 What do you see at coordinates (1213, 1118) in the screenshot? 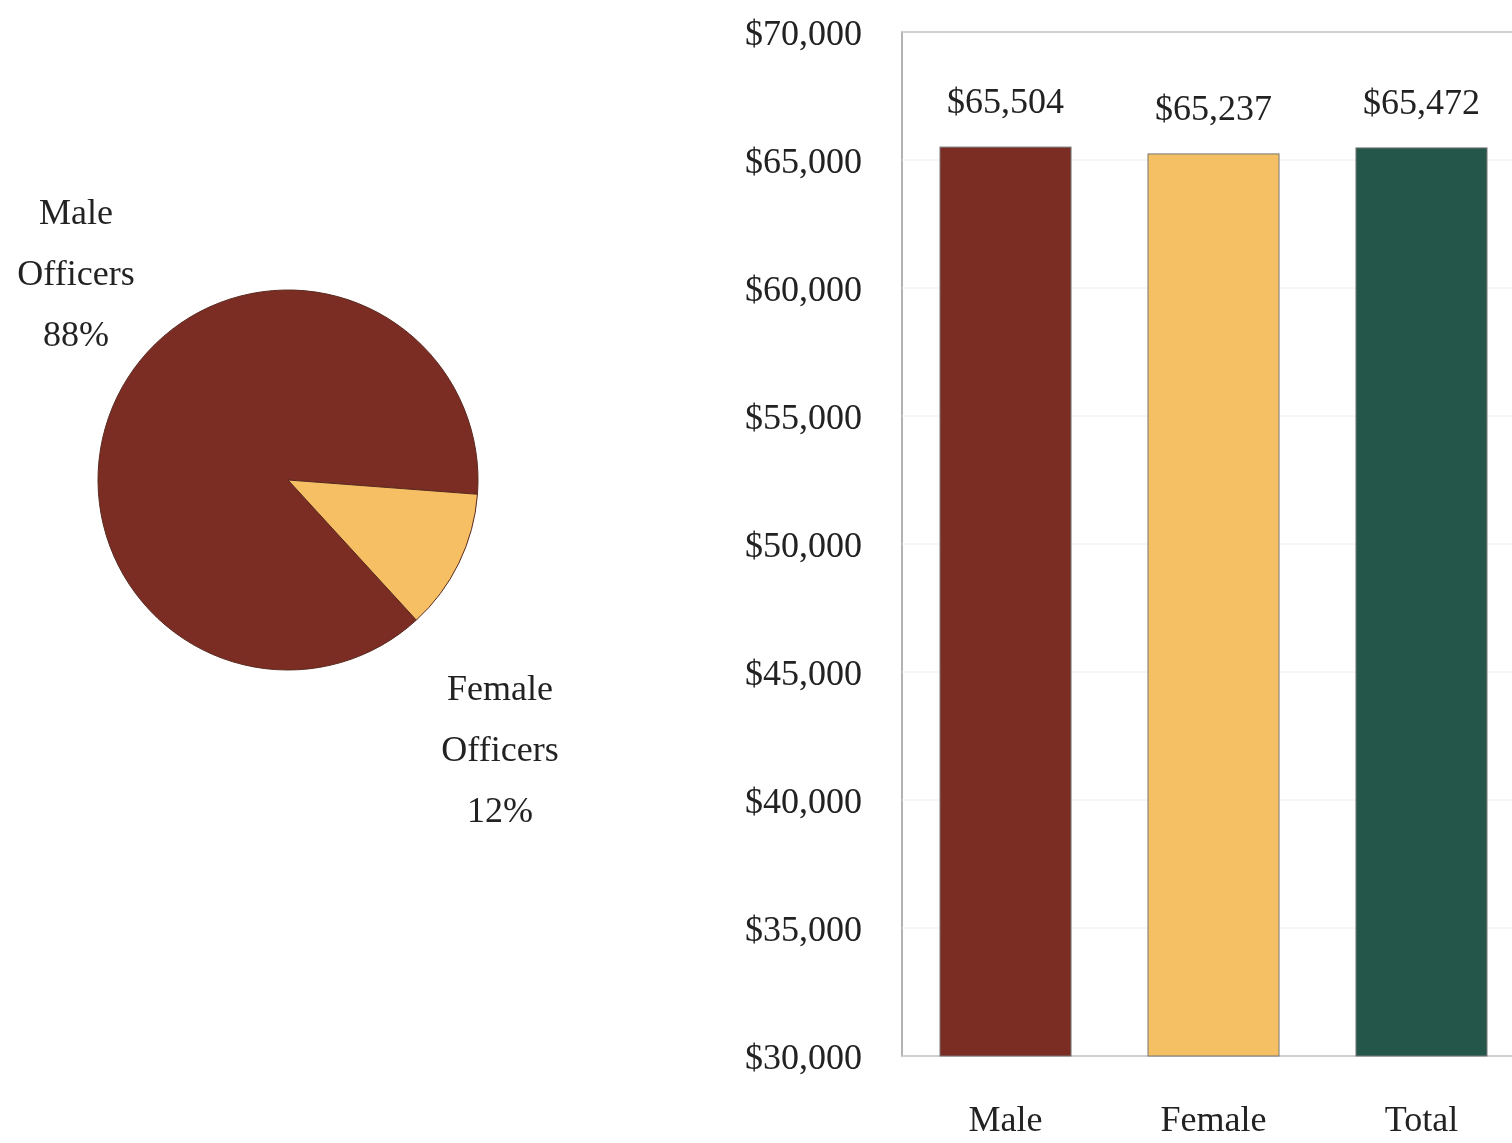
I see `x-tick-label: Female` at bounding box center [1213, 1118].